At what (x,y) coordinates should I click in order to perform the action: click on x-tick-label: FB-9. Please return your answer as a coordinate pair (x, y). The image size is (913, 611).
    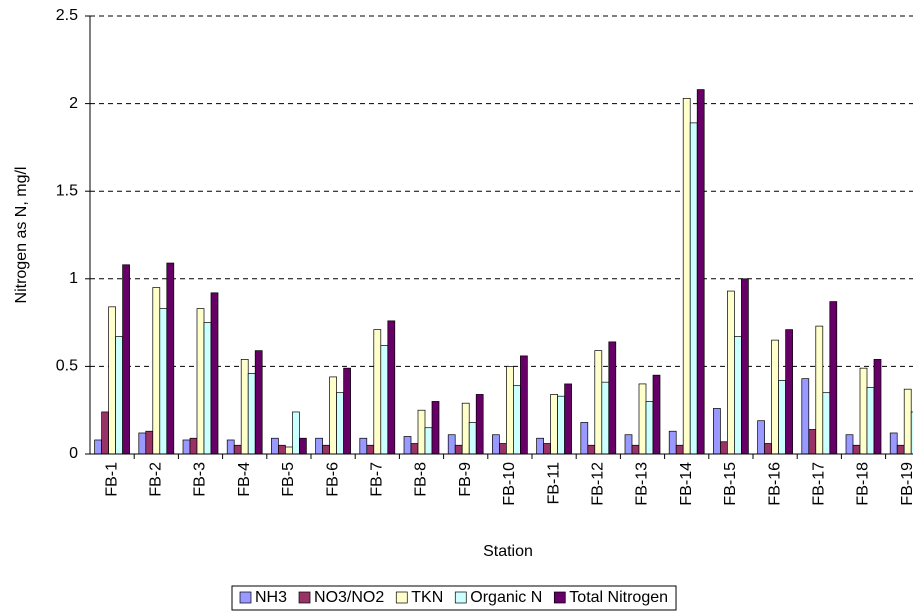
    Looking at the image, I should click on (465, 479).